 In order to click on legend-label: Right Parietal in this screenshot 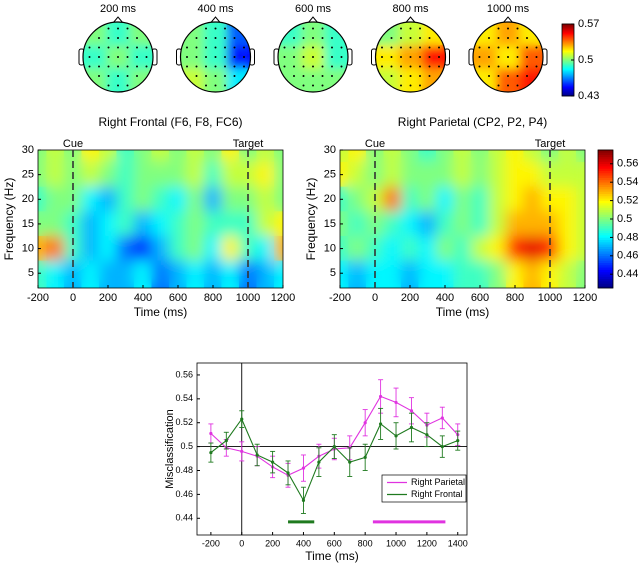, I will do `click(438, 482)`.